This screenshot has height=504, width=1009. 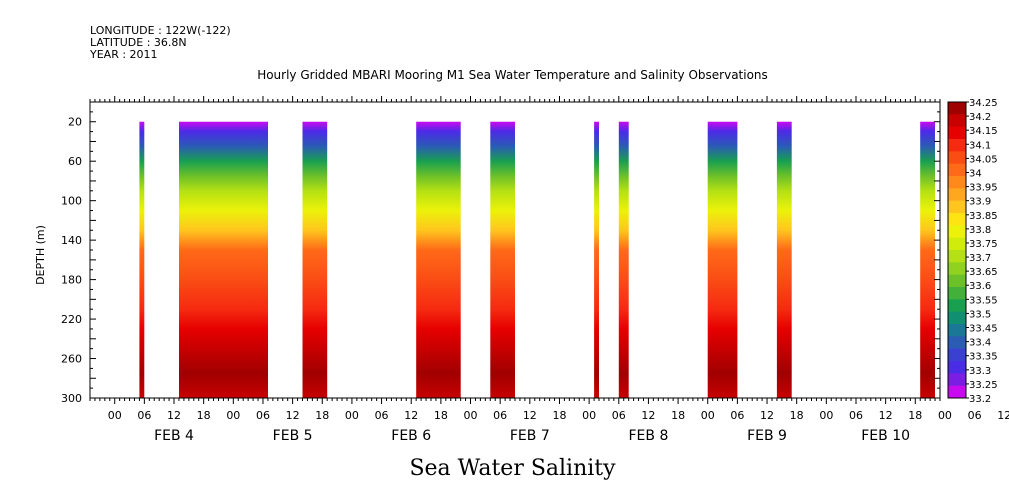 I want to click on colorbar-label: 33.8, so click(x=980, y=230).